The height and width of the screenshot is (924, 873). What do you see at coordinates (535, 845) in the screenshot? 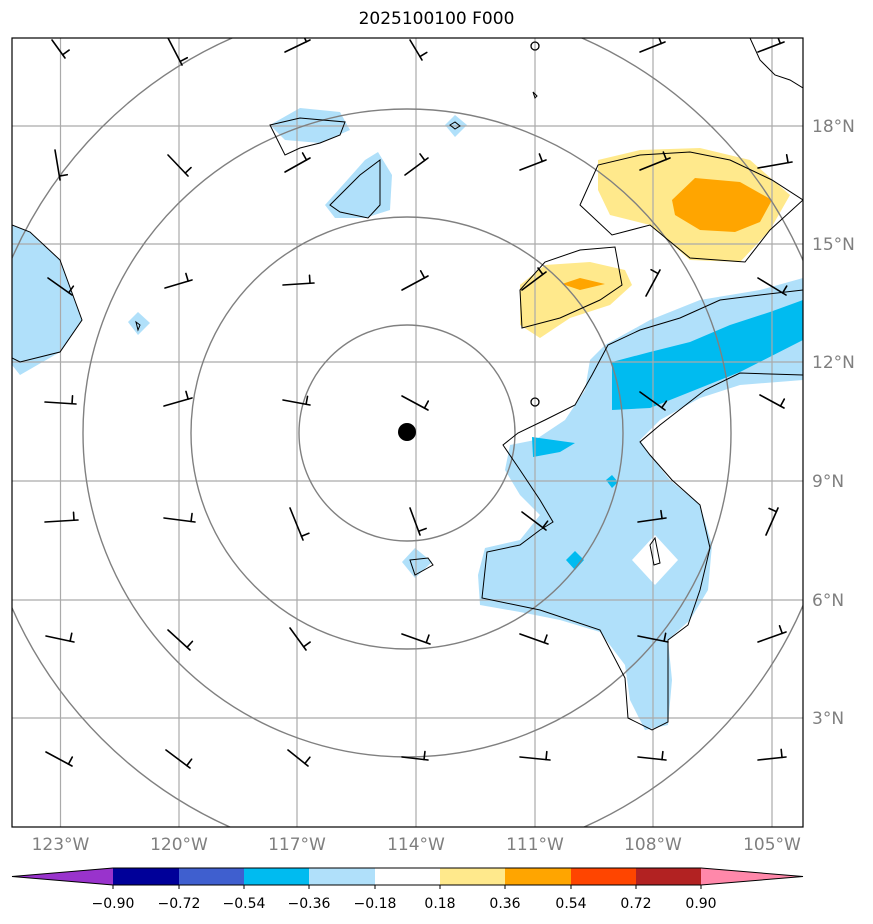
I see `lon-label: 111°W` at bounding box center [535, 845].